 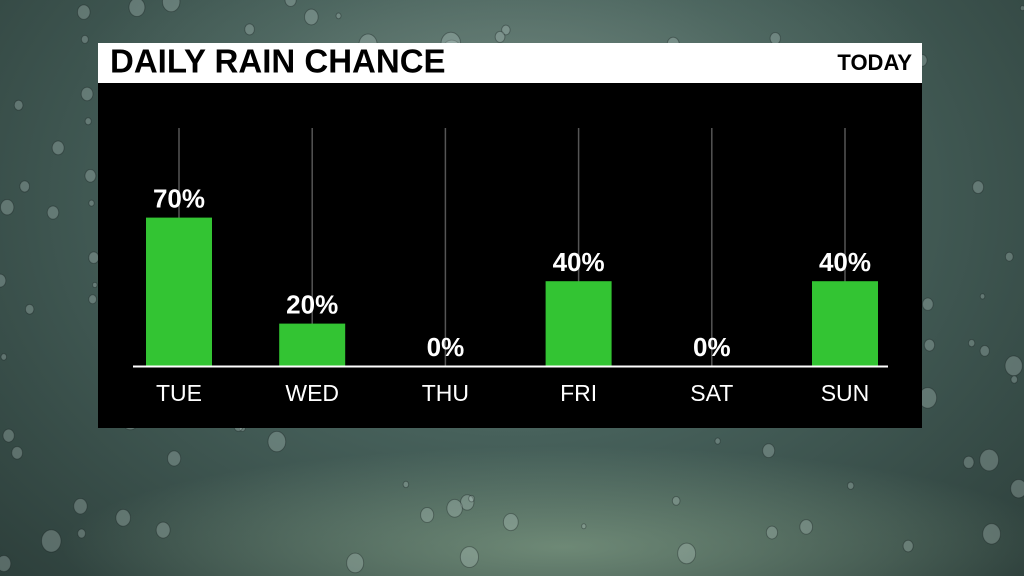 What do you see at coordinates (179, 393) in the screenshot?
I see `category-label: TUE` at bounding box center [179, 393].